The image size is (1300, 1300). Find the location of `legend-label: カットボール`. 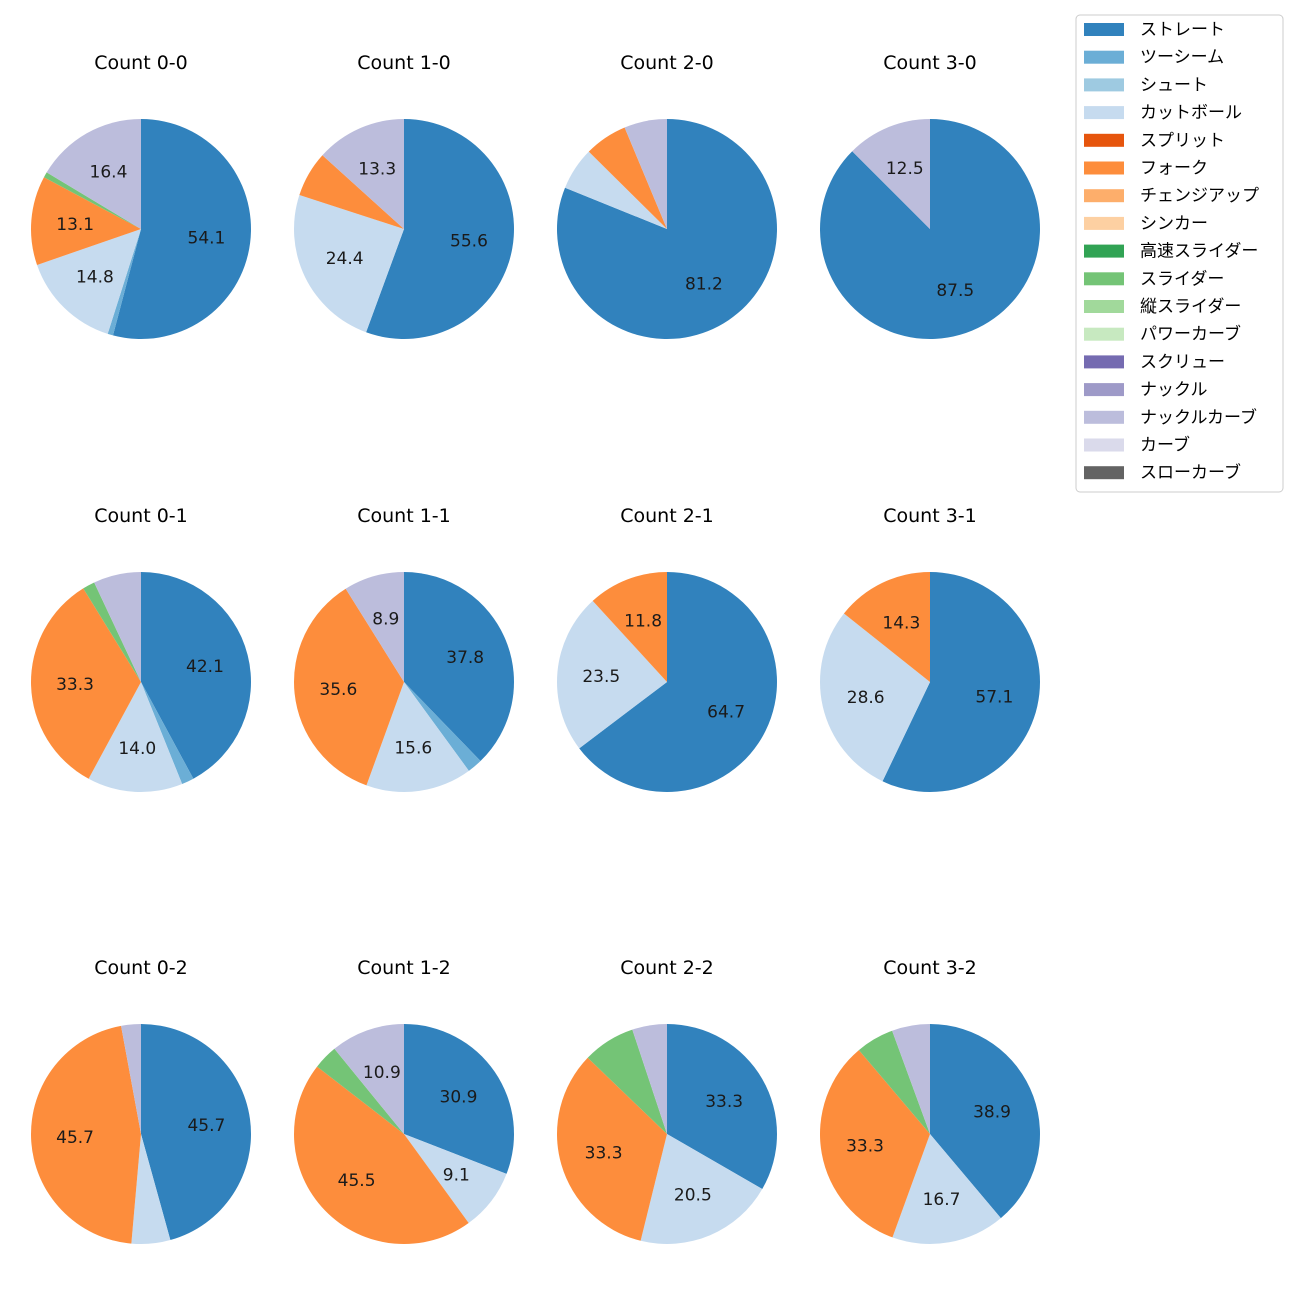

legend-label: カットボール is located at coordinates (1191, 113).